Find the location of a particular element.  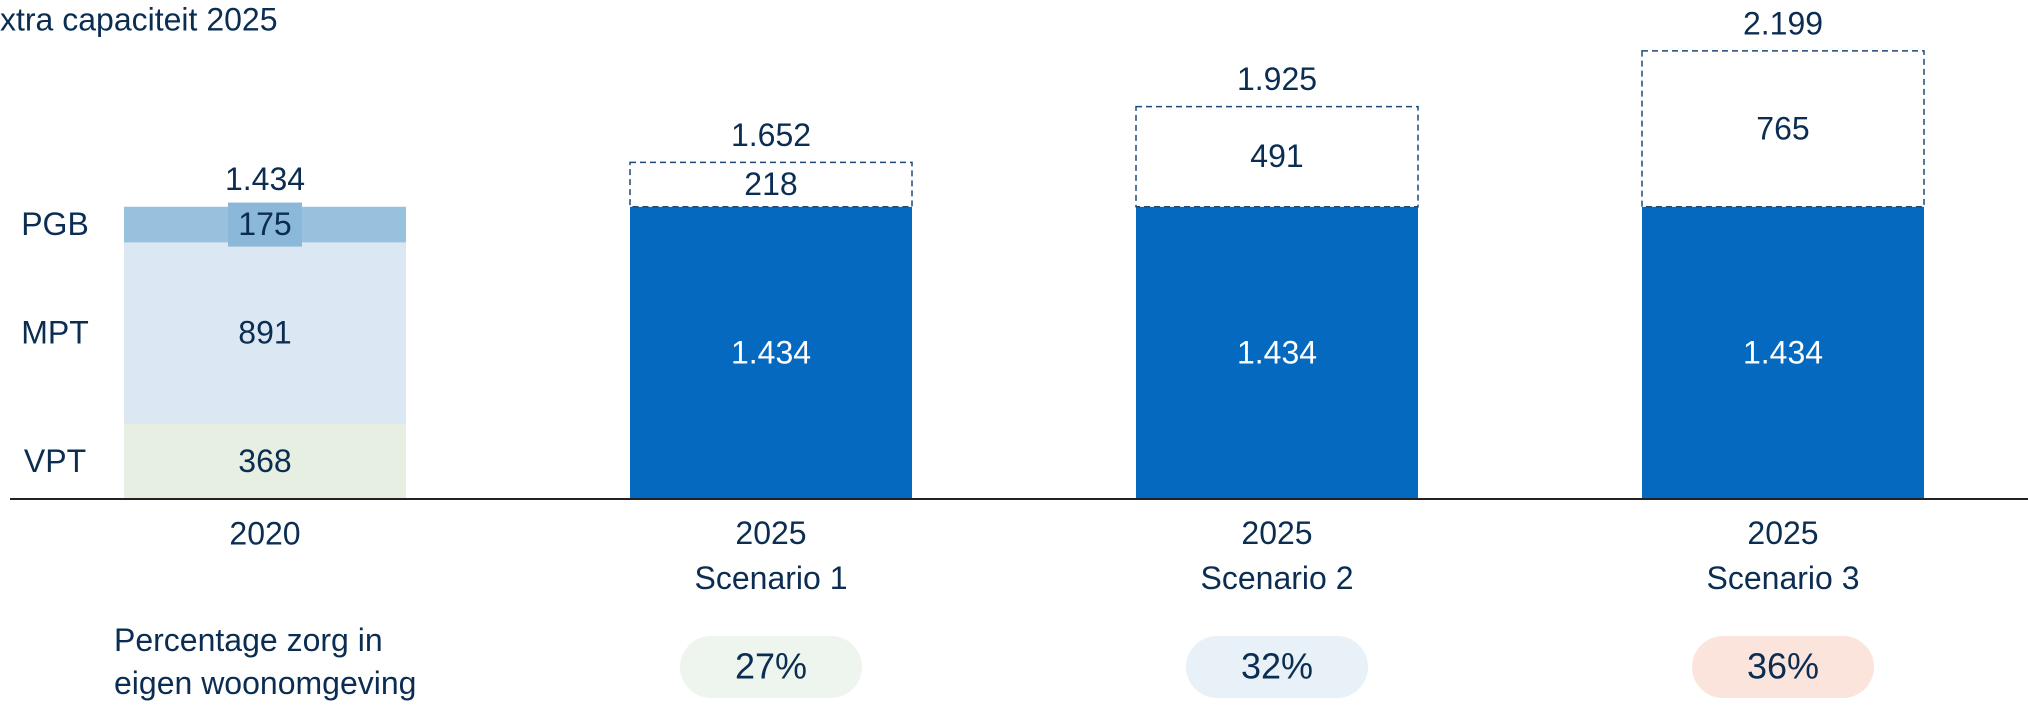

series-name: VPT is located at coordinates (55, 461).